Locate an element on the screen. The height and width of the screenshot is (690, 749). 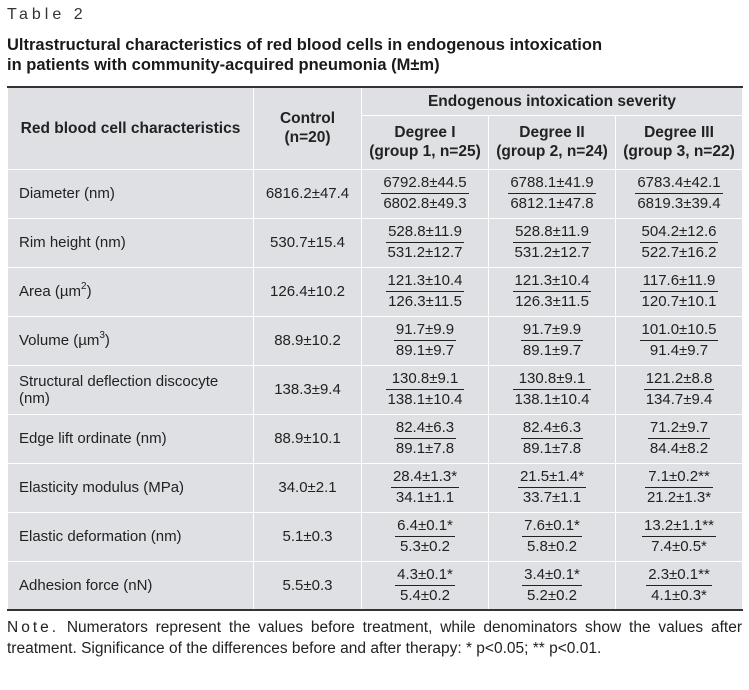
header-degree-1-subtitle: (group 1, n=25) is located at coordinates (425, 151).